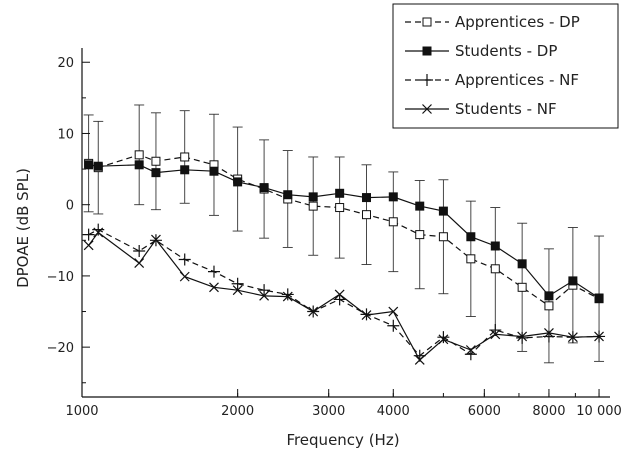 The image size is (628, 457). What do you see at coordinates (60, 348) in the screenshot?
I see `y-tick-label: −20` at bounding box center [60, 348].